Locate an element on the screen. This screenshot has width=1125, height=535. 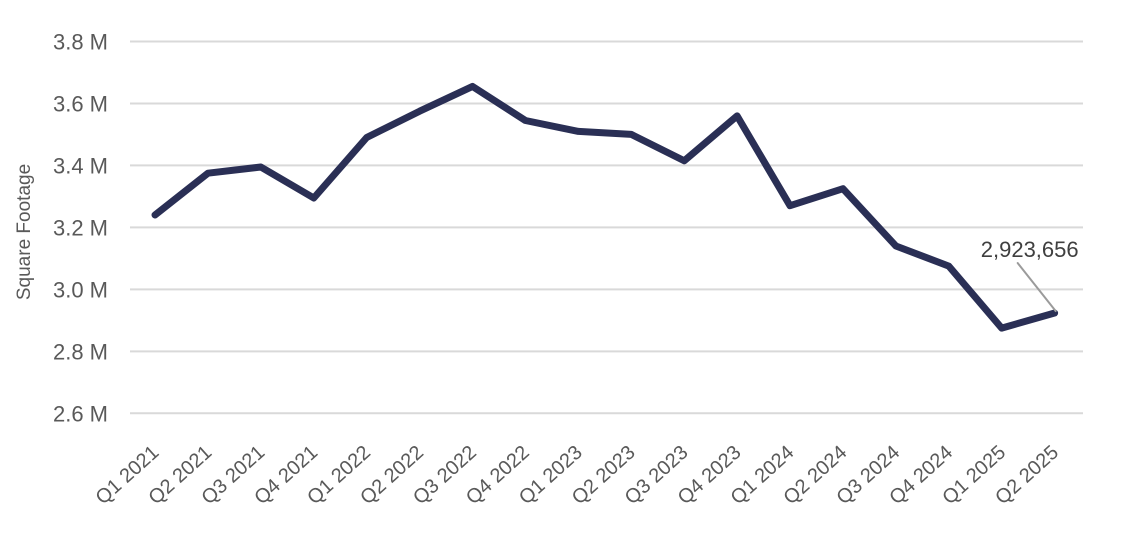
y-tick-label: 3.4 M is located at coordinates (80, 165).